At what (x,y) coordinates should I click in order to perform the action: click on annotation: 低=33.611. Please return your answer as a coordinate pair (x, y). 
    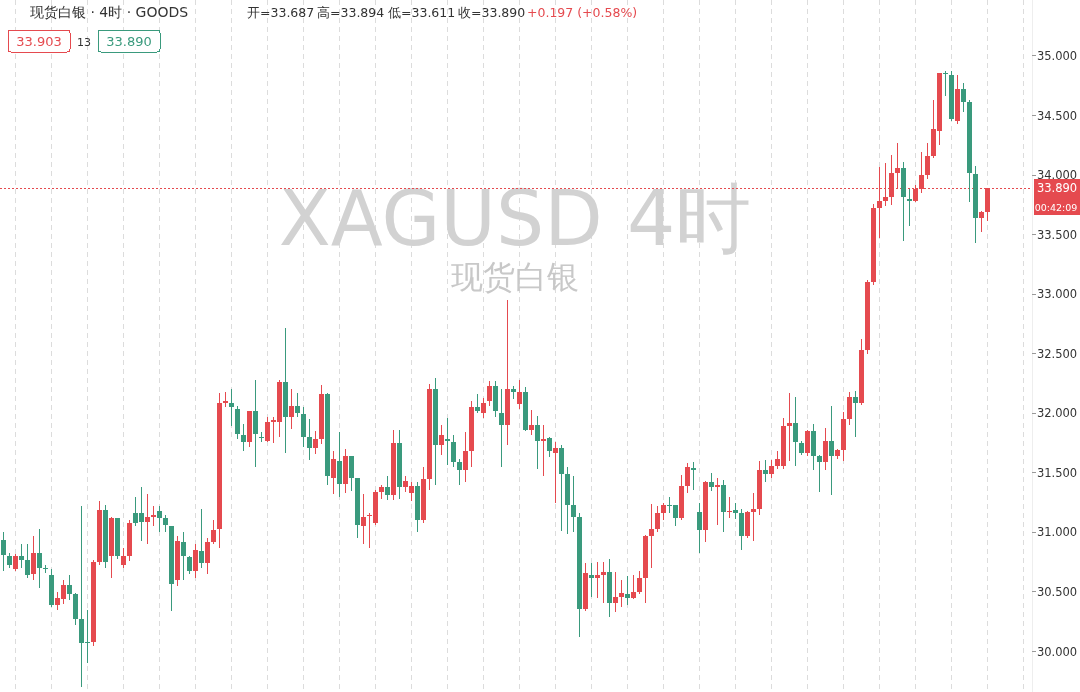
    Looking at the image, I should click on (422, 12).